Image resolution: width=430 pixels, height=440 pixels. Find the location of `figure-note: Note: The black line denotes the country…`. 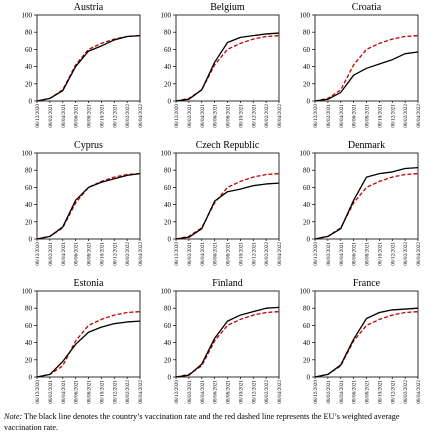

figure-note: Note: The black line denotes the country… is located at coordinates (215, 422).